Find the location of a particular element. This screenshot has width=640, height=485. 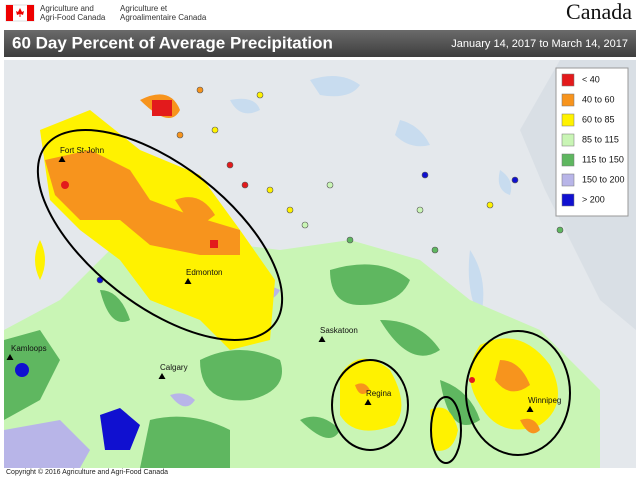

dept-en-2: Agri-Food Canada is located at coordinates (73, 17).